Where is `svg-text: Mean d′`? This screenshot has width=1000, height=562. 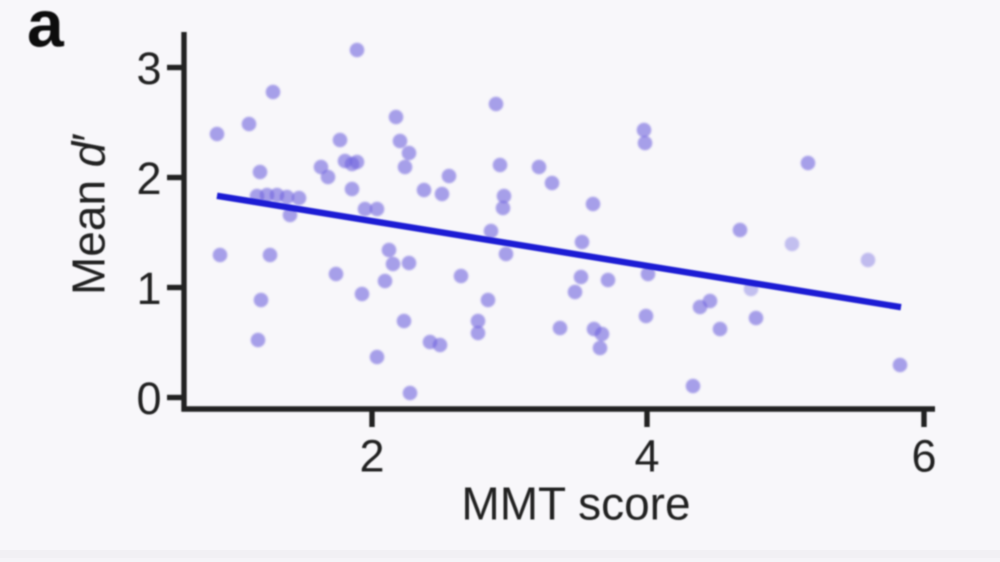 svg-text: Mean d′ is located at coordinates (89, 214).